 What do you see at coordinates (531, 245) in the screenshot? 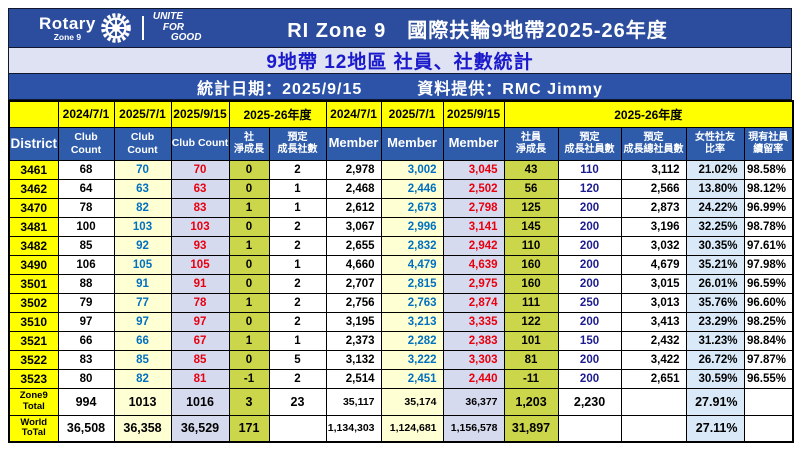
I see `value-cell: 110` at bounding box center [531, 245].